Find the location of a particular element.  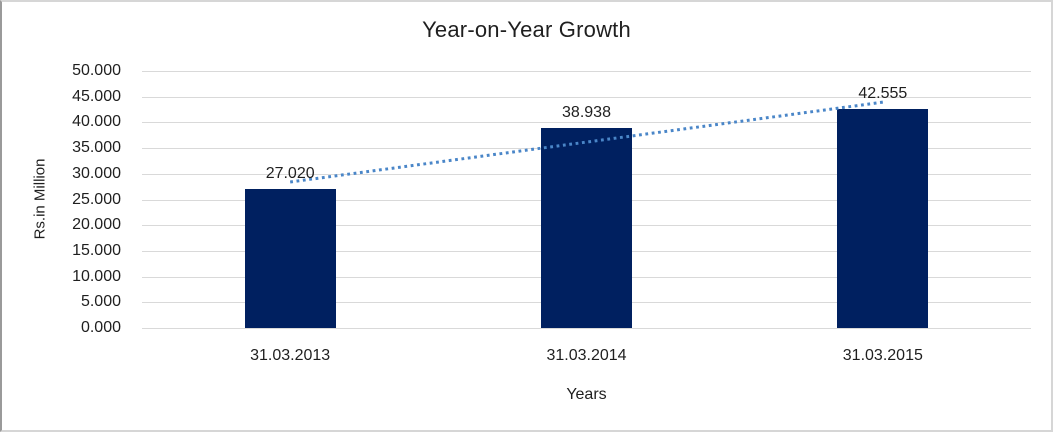

y-tick-label: 15.000 is located at coordinates (96, 250).